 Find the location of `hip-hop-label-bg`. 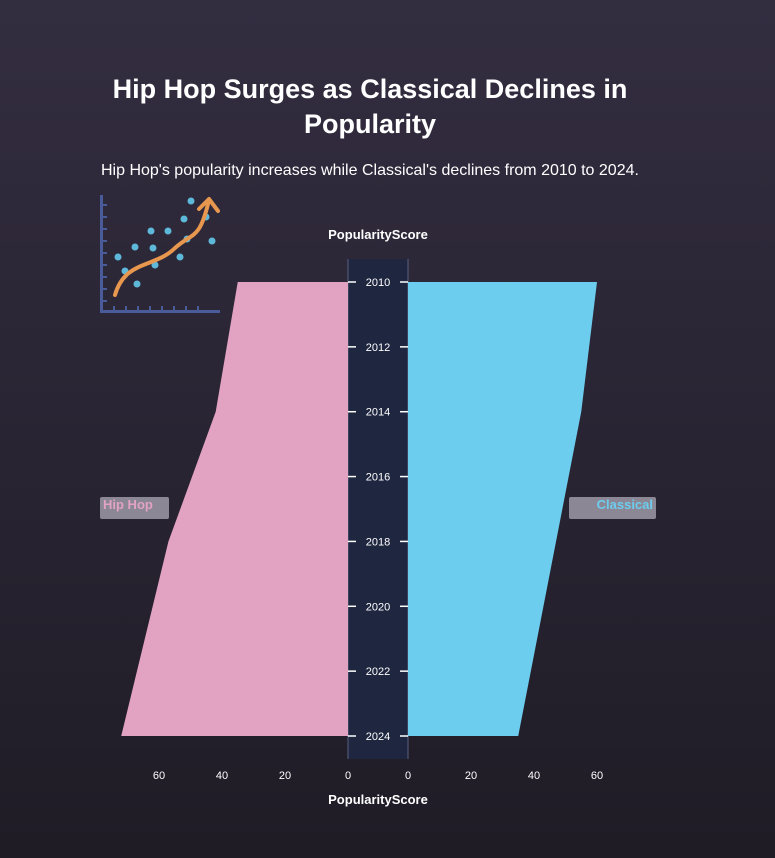

hip-hop-label-bg is located at coordinates (134, 508).